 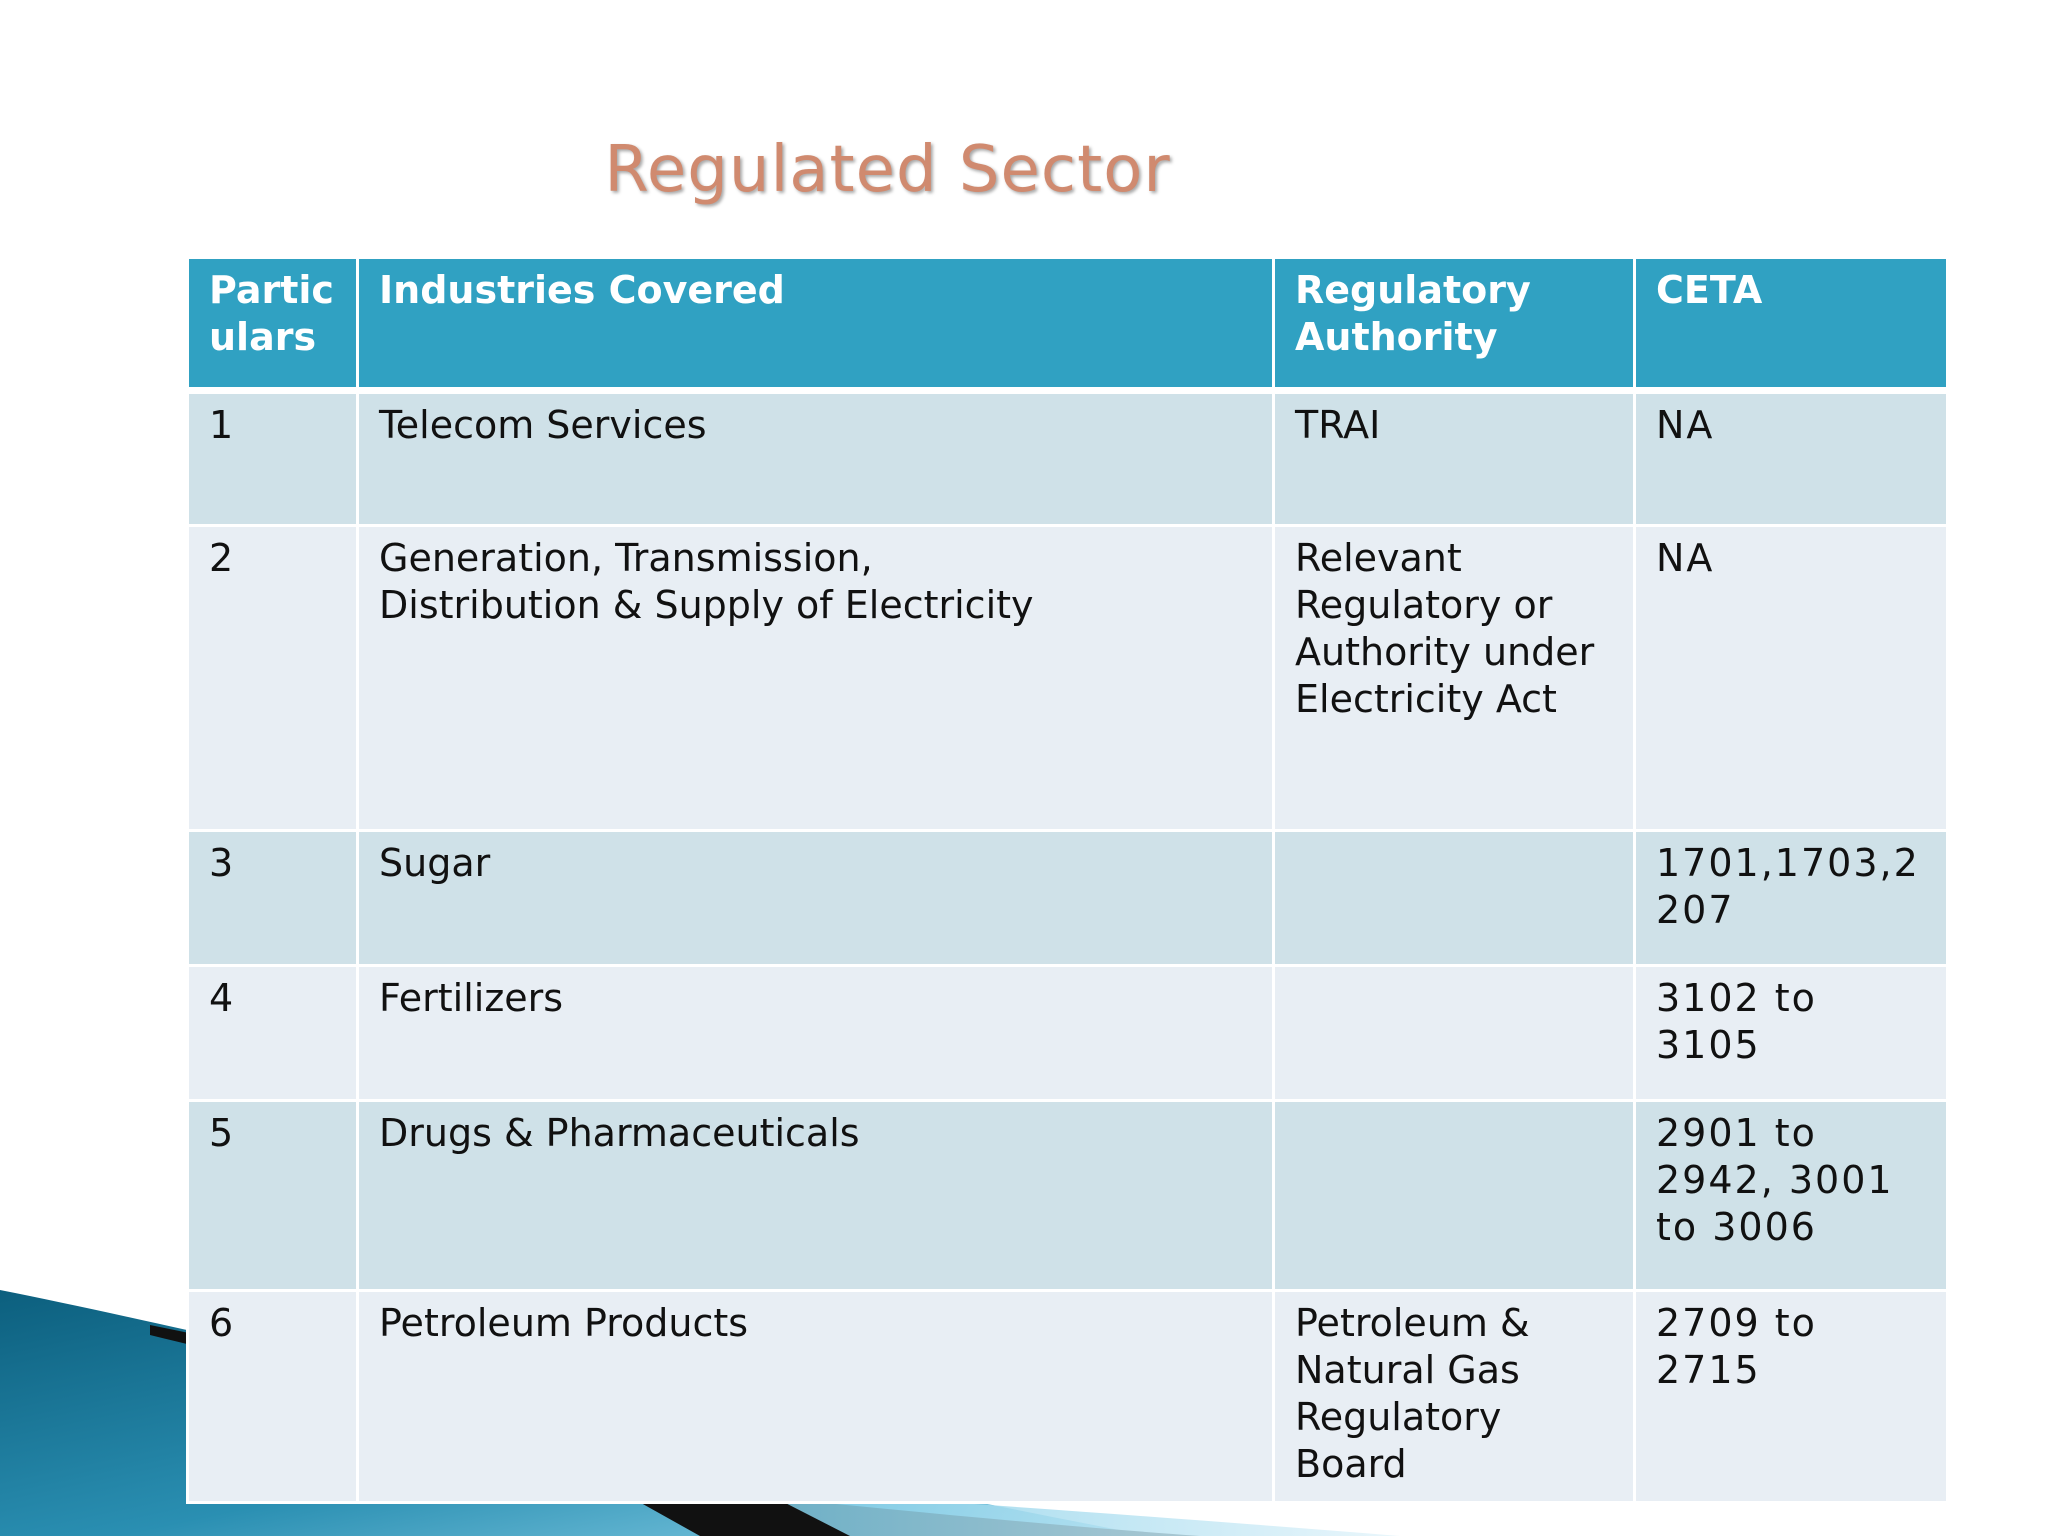 I want to click on slide-title: Regulated Sector, so click(x=887, y=170).